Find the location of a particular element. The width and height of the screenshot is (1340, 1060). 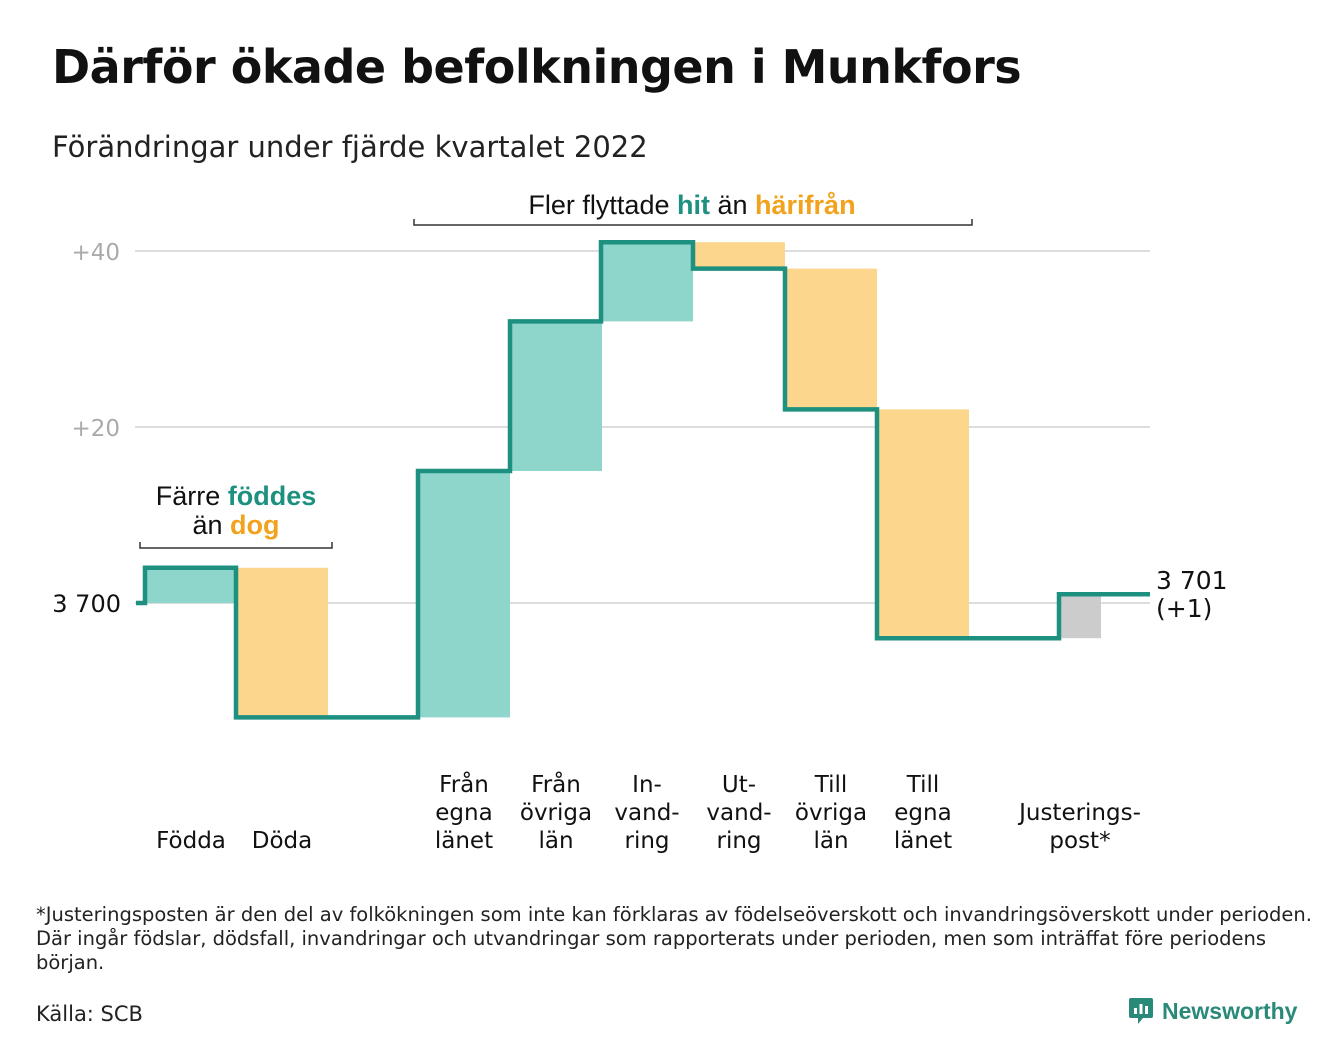

category-label: Till övriga län is located at coordinates (831, 813).